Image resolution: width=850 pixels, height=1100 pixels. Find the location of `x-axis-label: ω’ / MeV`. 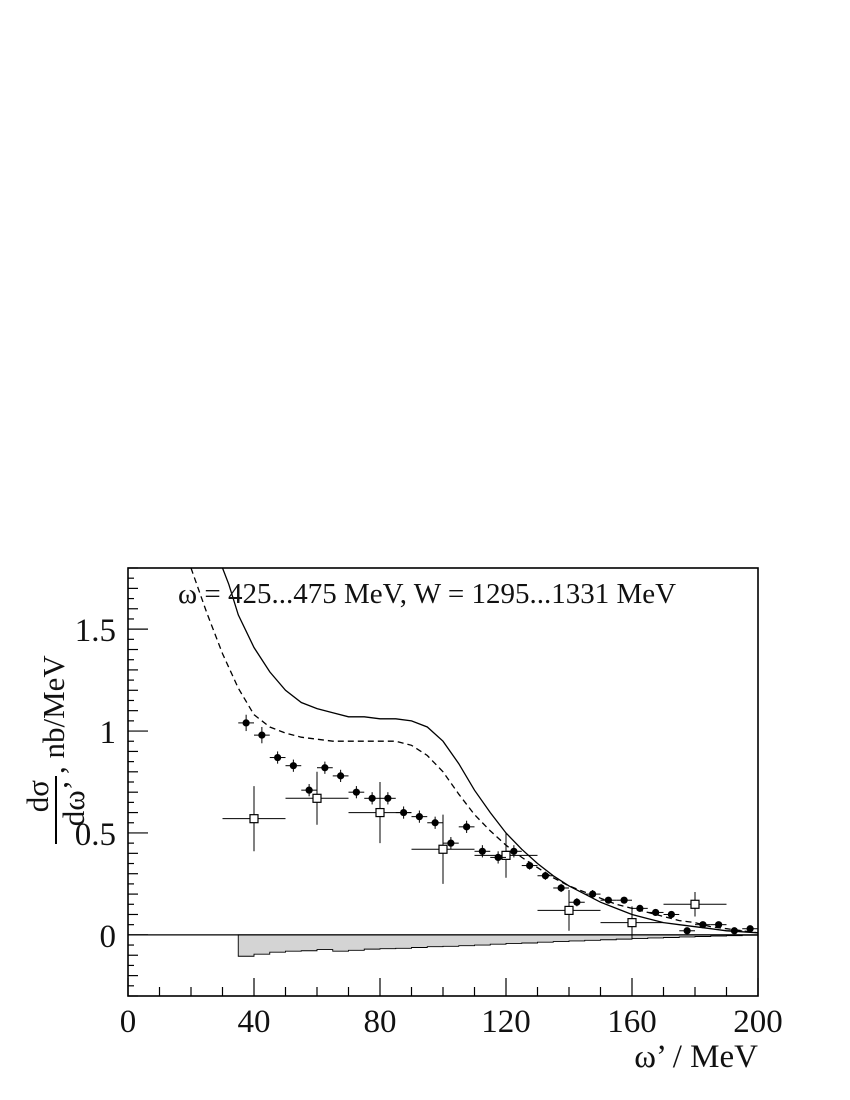

x-axis-label: ω’ / MeV is located at coordinates (696, 1057).